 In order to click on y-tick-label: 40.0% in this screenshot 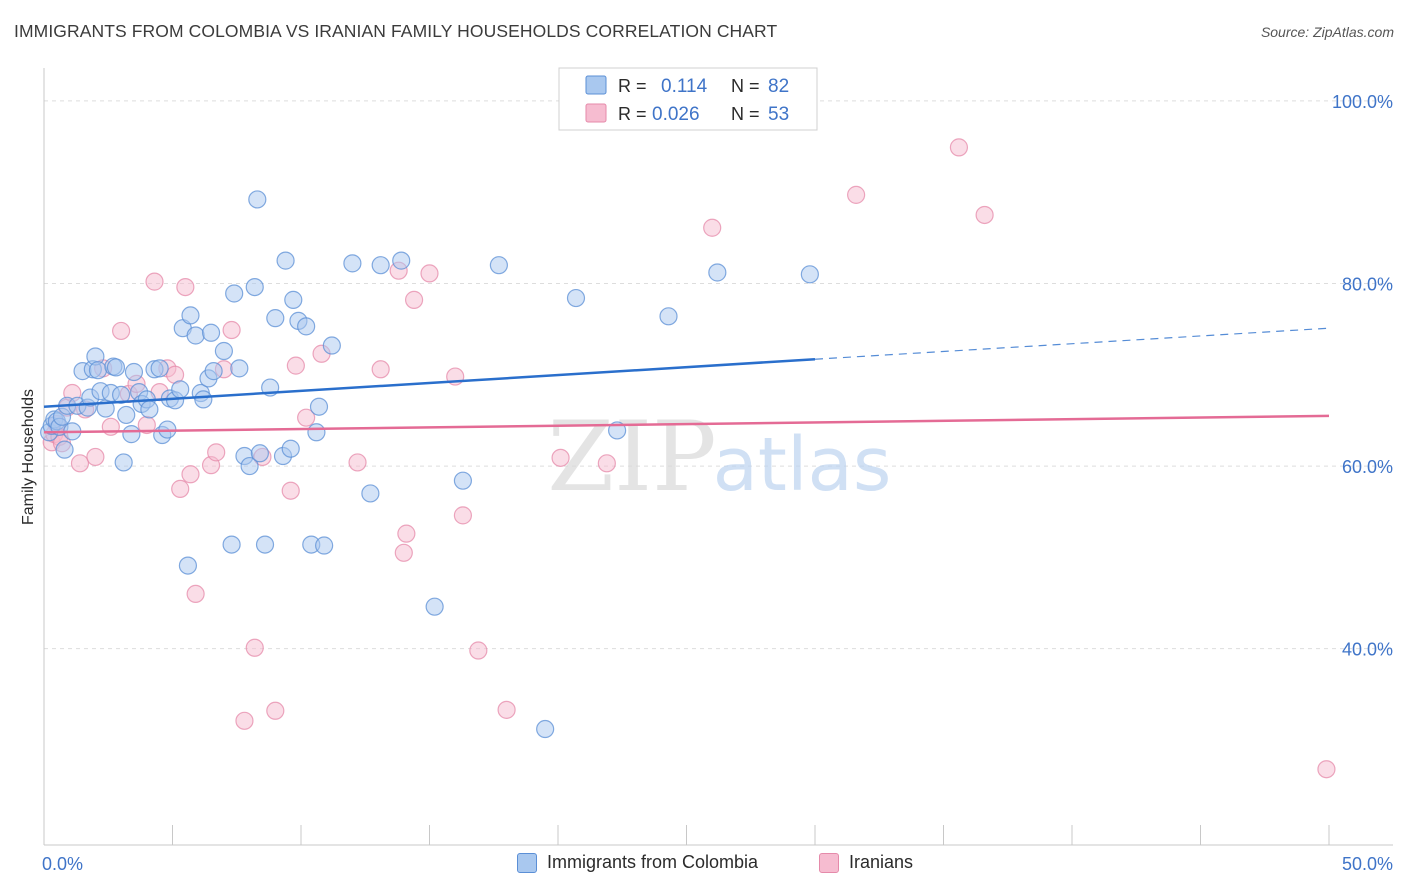, I will do `click(1367, 650)`.